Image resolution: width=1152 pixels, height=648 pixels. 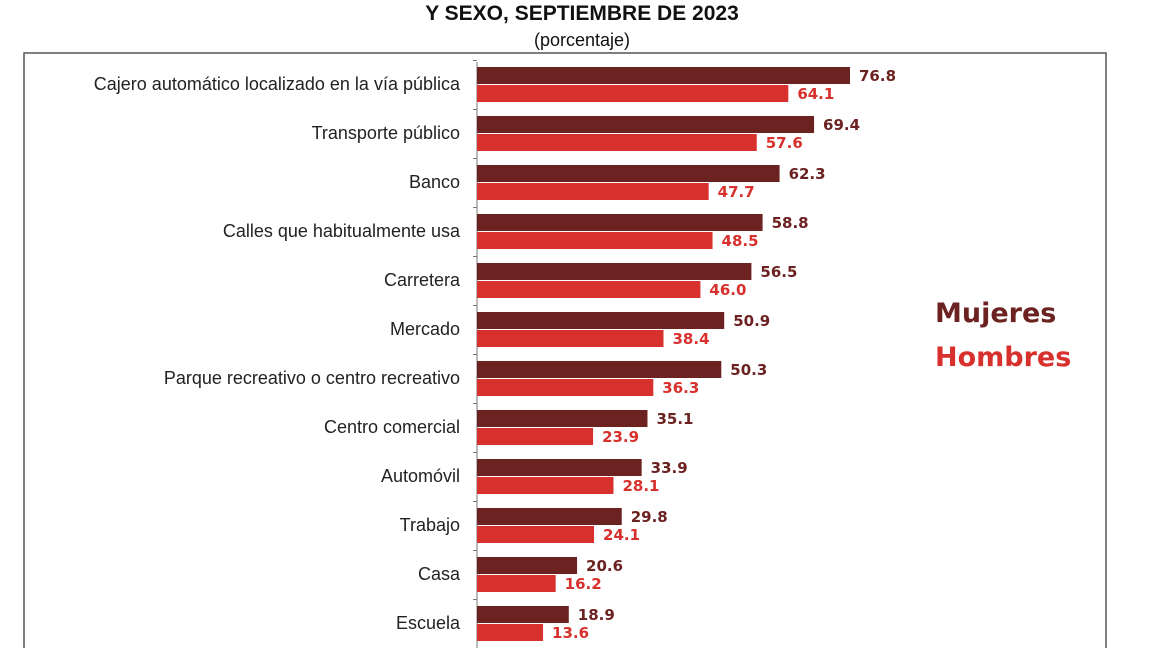 I want to click on data-label-mujeres: 20.6, so click(x=604, y=566).